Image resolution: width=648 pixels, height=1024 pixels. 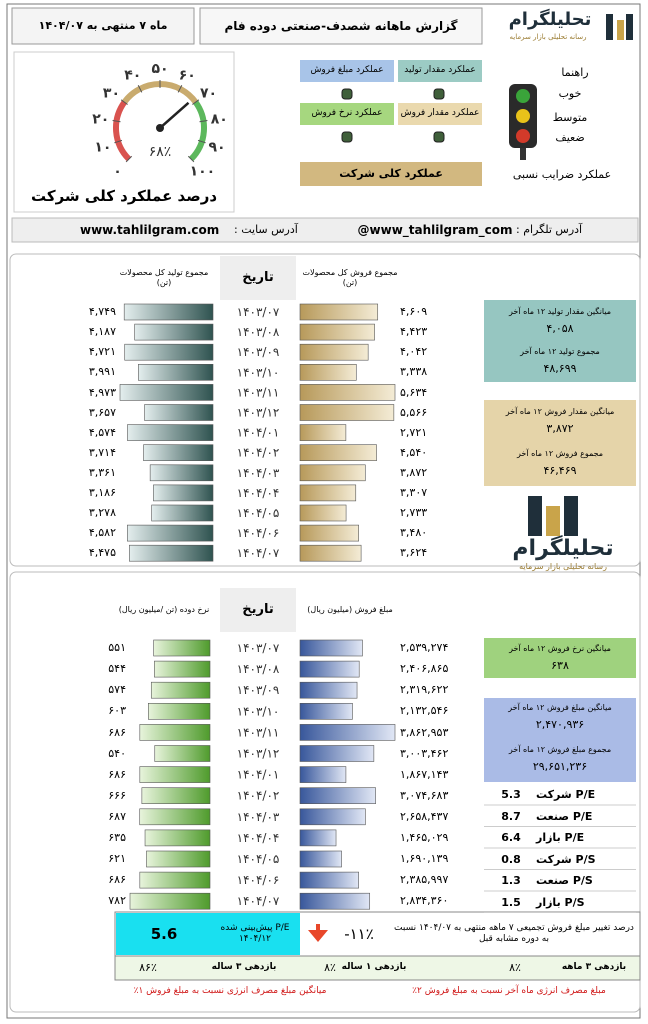 What do you see at coordinates (359, 933) in the screenshot?
I see `change-value: -۱۱٪` at bounding box center [359, 933].